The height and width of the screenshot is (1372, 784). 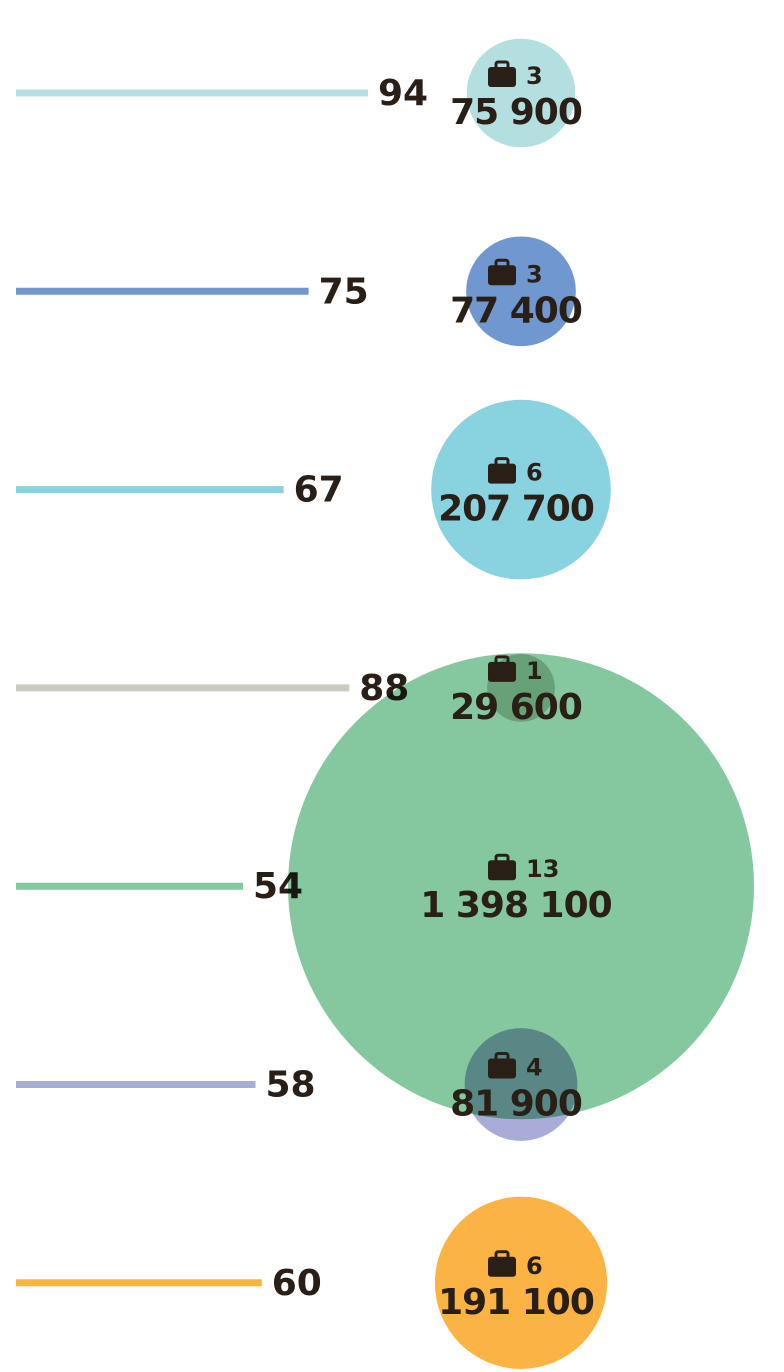 What do you see at coordinates (534, 671) in the screenshot?
I see `count-label: 1` at bounding box center [534, 671].